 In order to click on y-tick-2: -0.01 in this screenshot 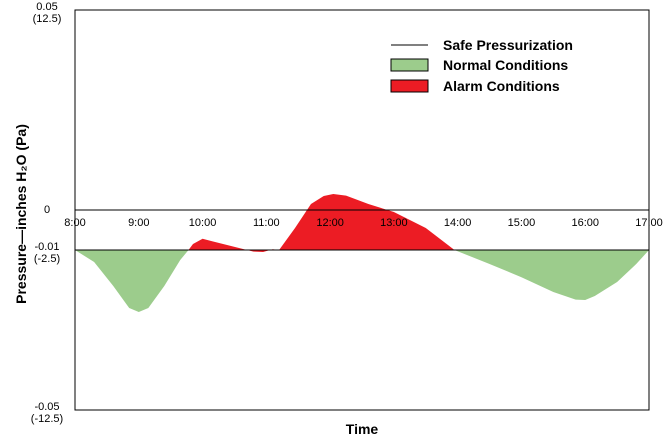, I will do `click(46, 247)`.